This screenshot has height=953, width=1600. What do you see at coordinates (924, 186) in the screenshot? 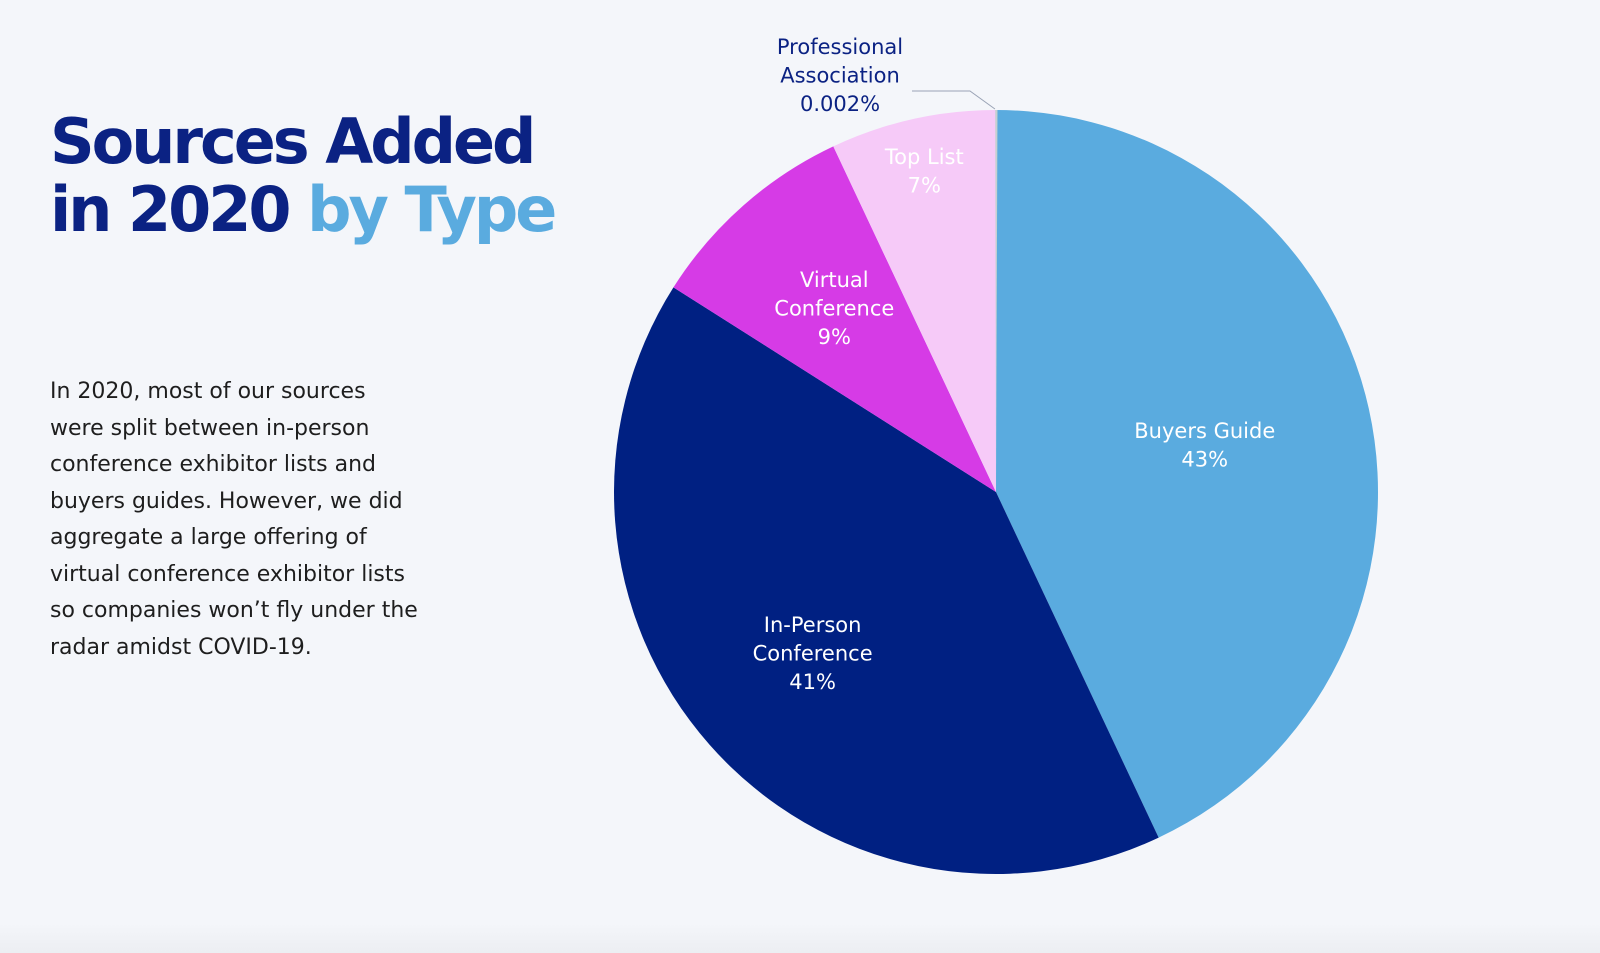
I see `value-label-top-list: 7%` at bounding box center [924, 186].